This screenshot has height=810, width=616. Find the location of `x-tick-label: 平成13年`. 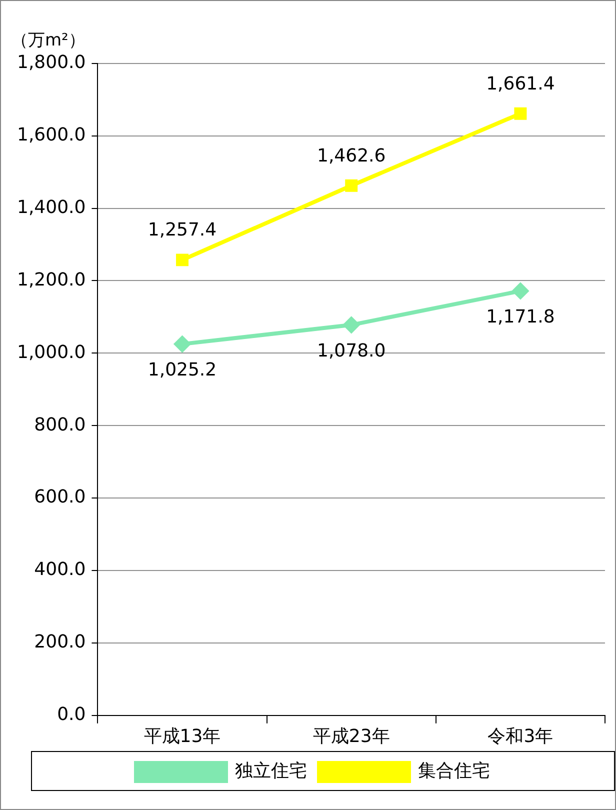

x-tick-label: 平成13年 is located at coordinates (182, 736).